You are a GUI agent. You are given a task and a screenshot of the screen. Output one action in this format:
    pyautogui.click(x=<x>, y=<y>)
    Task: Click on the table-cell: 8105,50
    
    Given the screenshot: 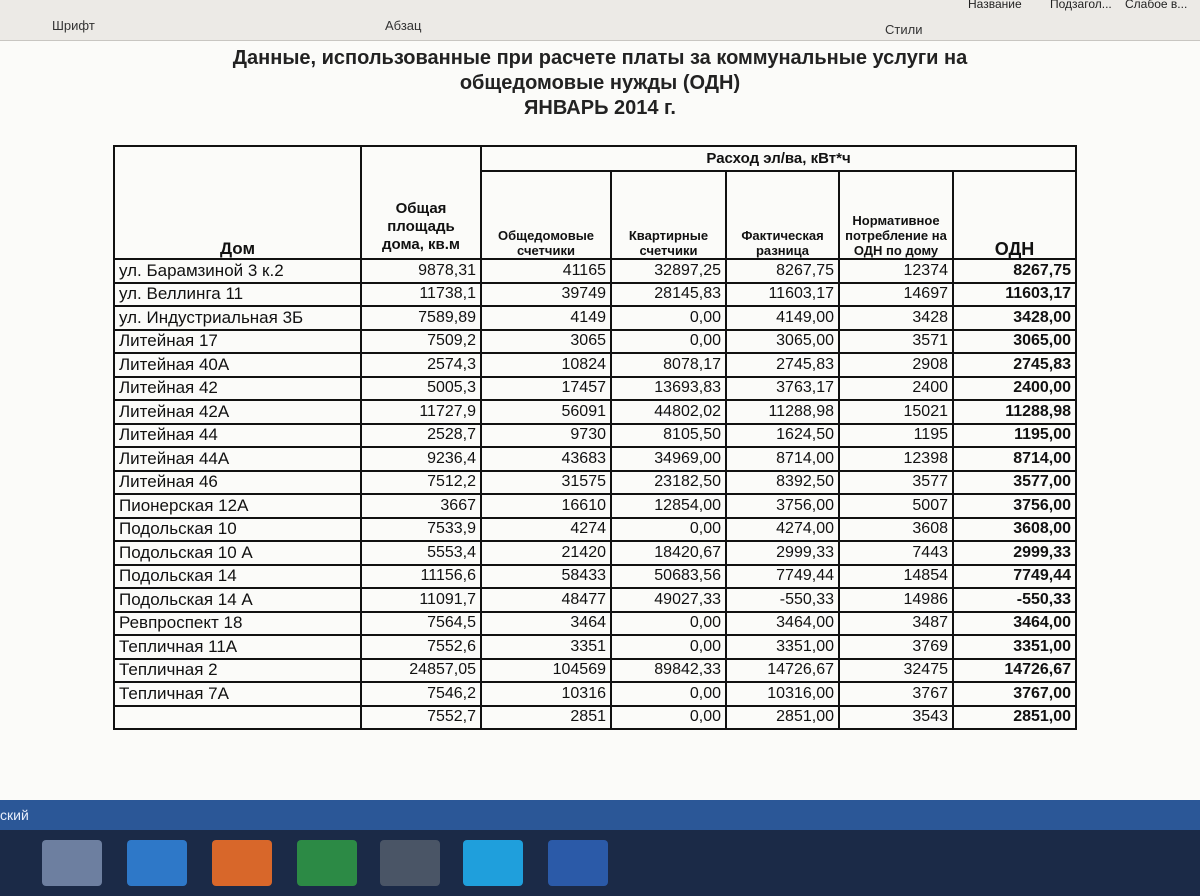 What is the action you would take?
    pyautogui.click(x=668, y=435)
    